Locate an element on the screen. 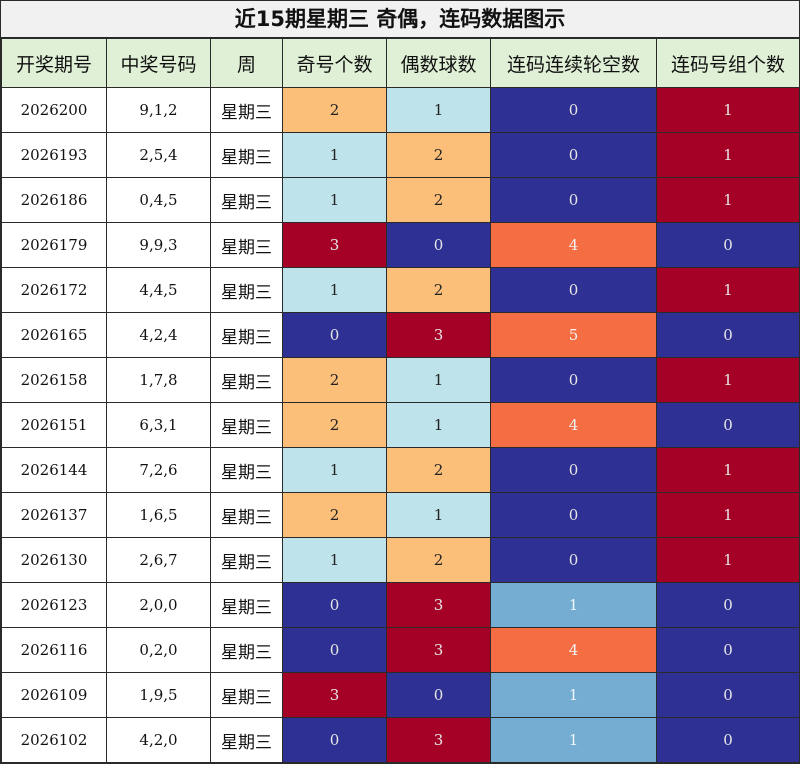  table-row: 2026165 4,2,4 星期三 0 3 5 0 is located at coordinates (400, 335).